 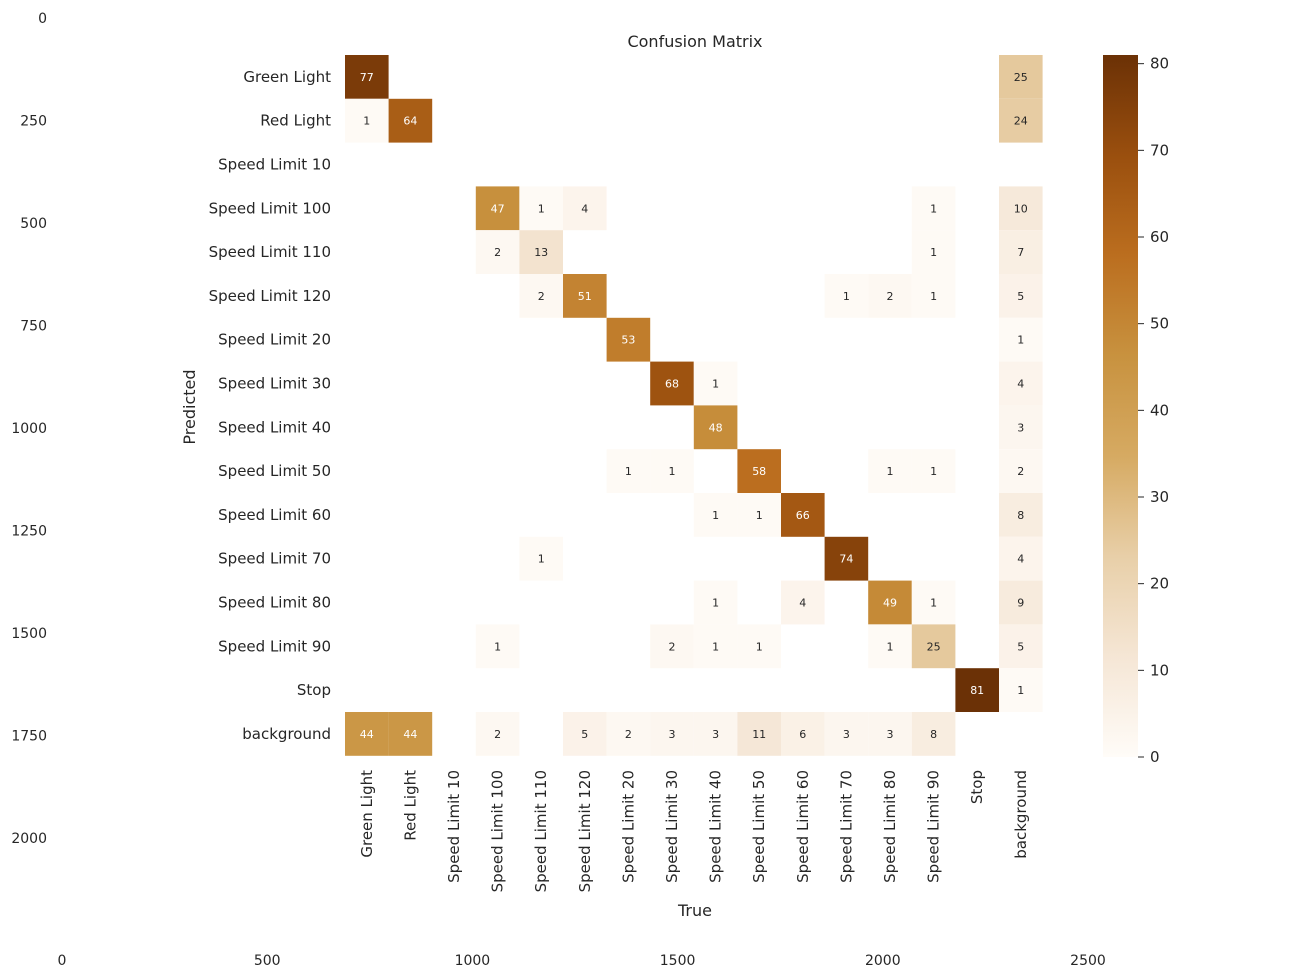 What do you see at coordinates (694, 41) in the screenshot?
I see `chart-title: Confusion Matrix` at bounding box center [694, 41].